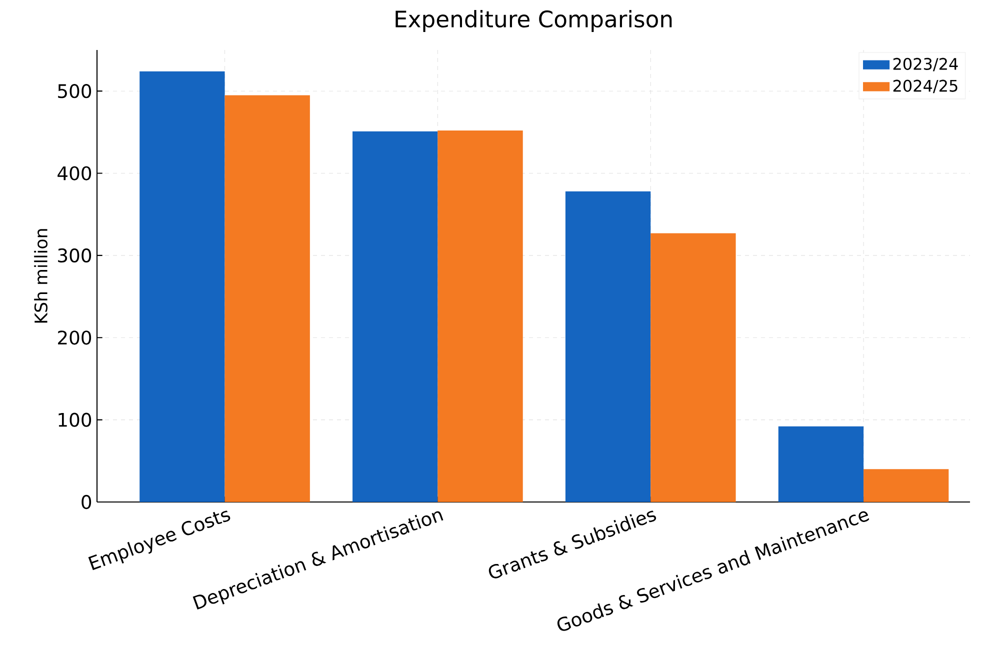 This screenshot has width=987, height=664. I want to click on chart-title: Expenditure Comparison, so click(534, 21).